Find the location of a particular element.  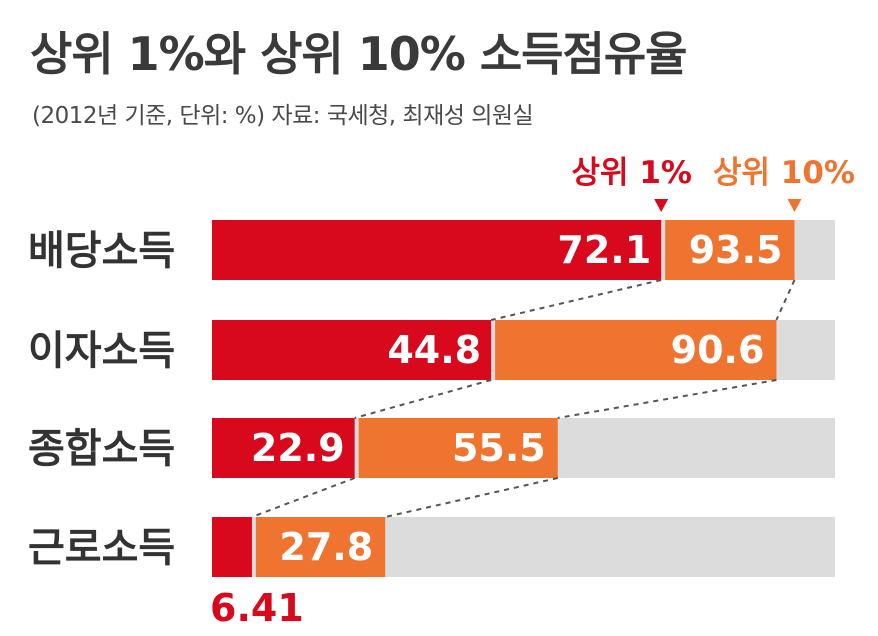

value-label-top1-2: 22.9 is located at coordinates (298, 448).